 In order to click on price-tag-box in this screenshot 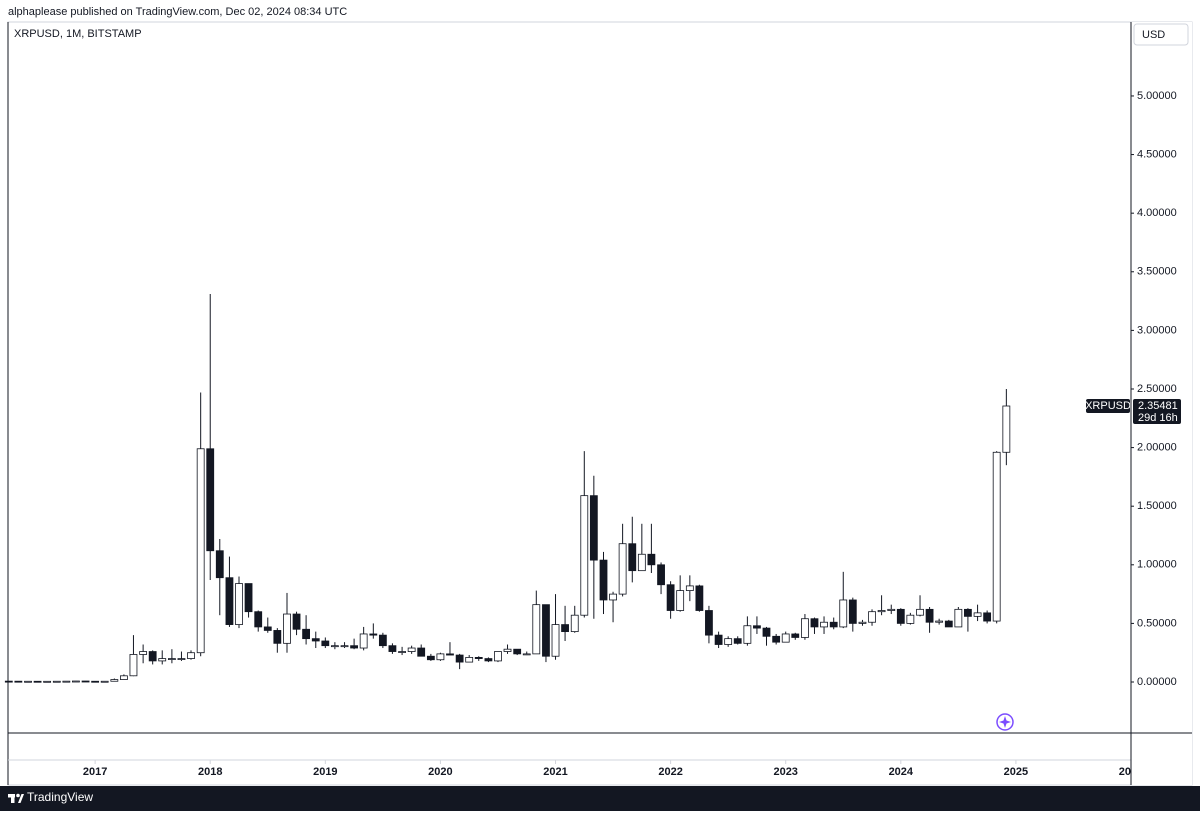, I will do `click(1157, 412)`.